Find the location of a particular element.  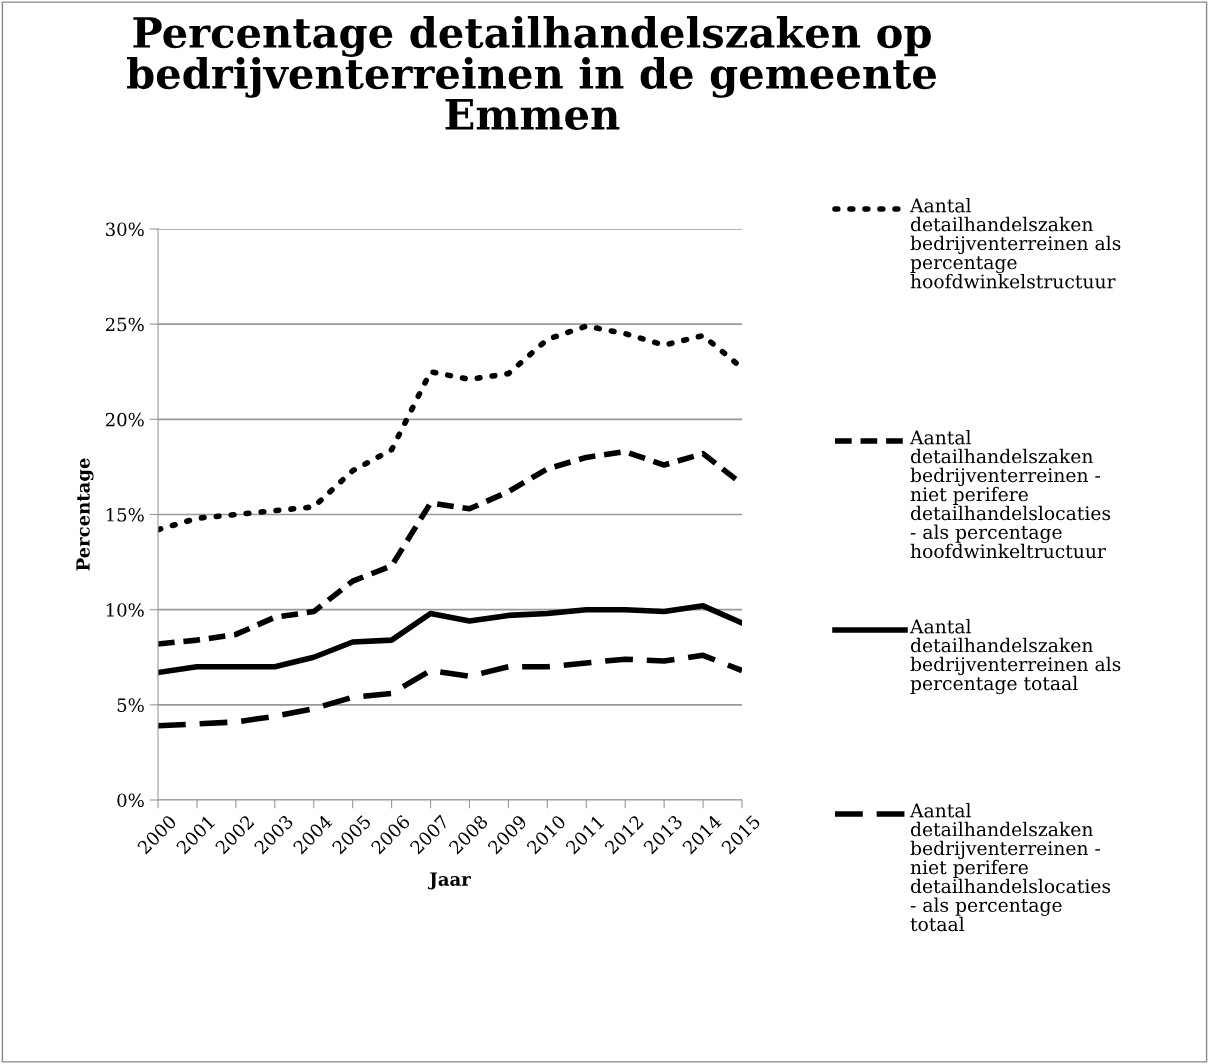

y-tick-label: 10% is located at coordinates (125, 610).